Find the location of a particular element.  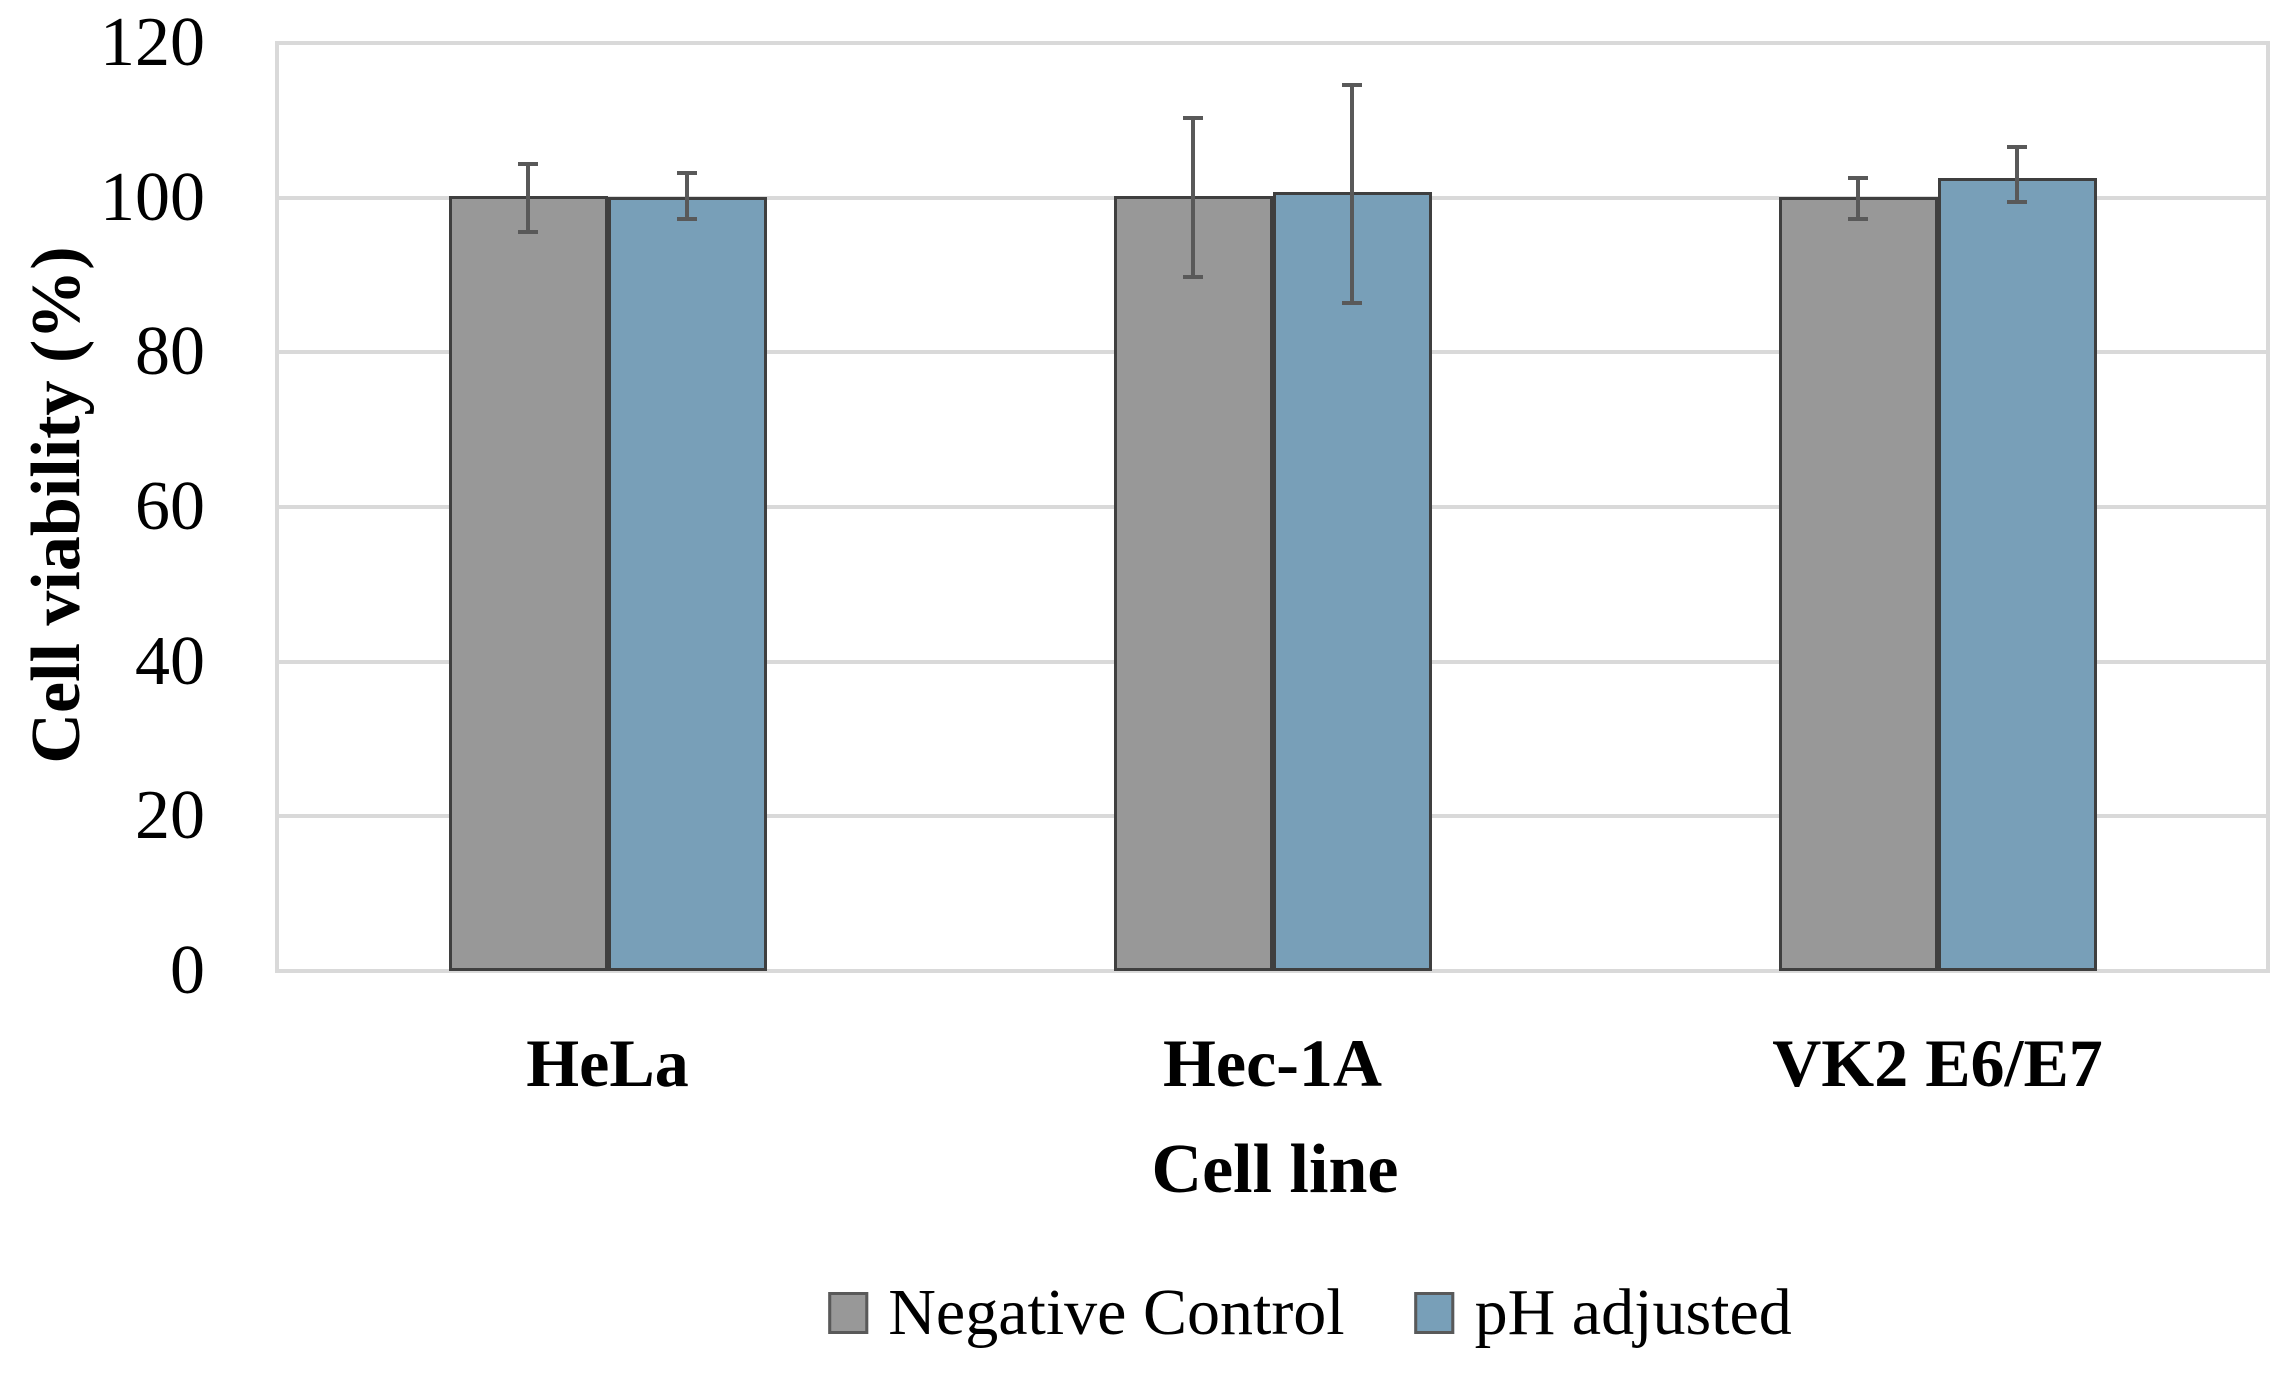

plot-top-border is located at coordinates (1272, 43).